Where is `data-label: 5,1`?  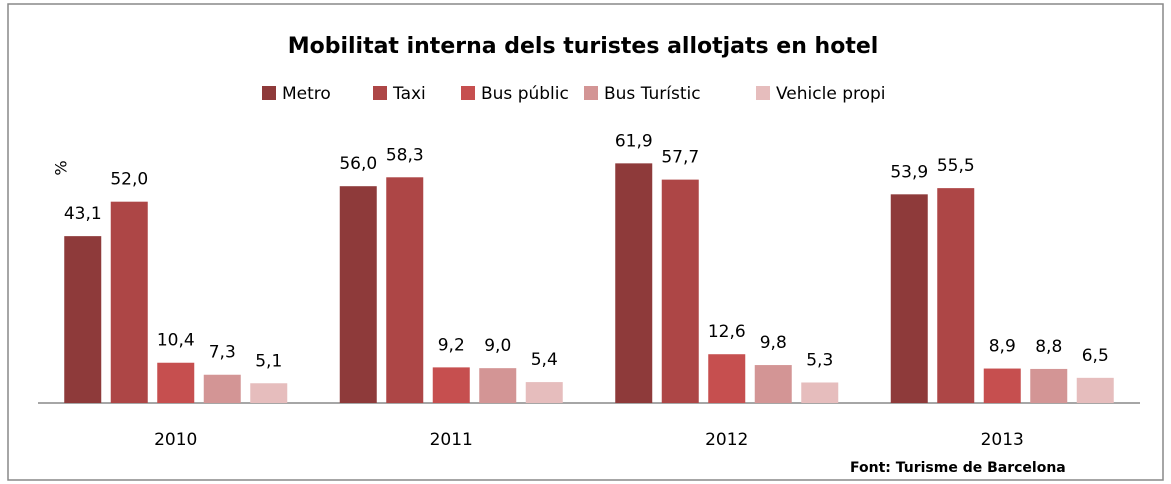 data-label: 5,1 is located at coordinates (268, 361).